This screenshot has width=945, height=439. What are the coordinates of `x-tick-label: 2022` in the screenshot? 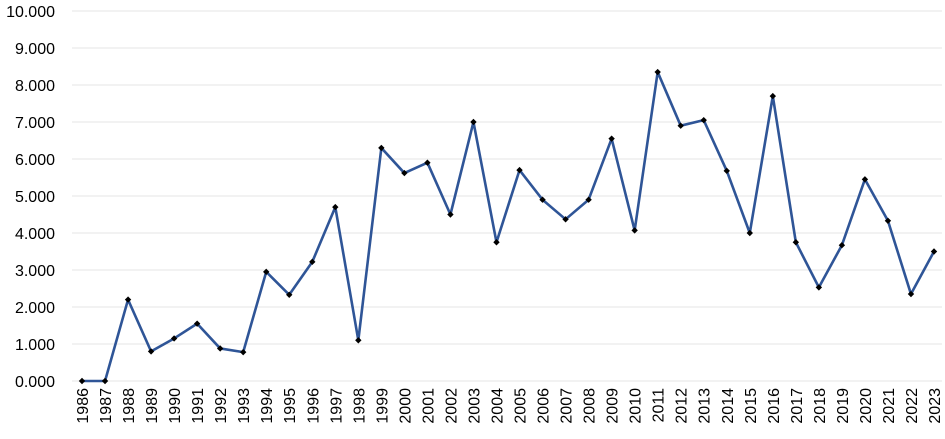 It's located at (912, 406).